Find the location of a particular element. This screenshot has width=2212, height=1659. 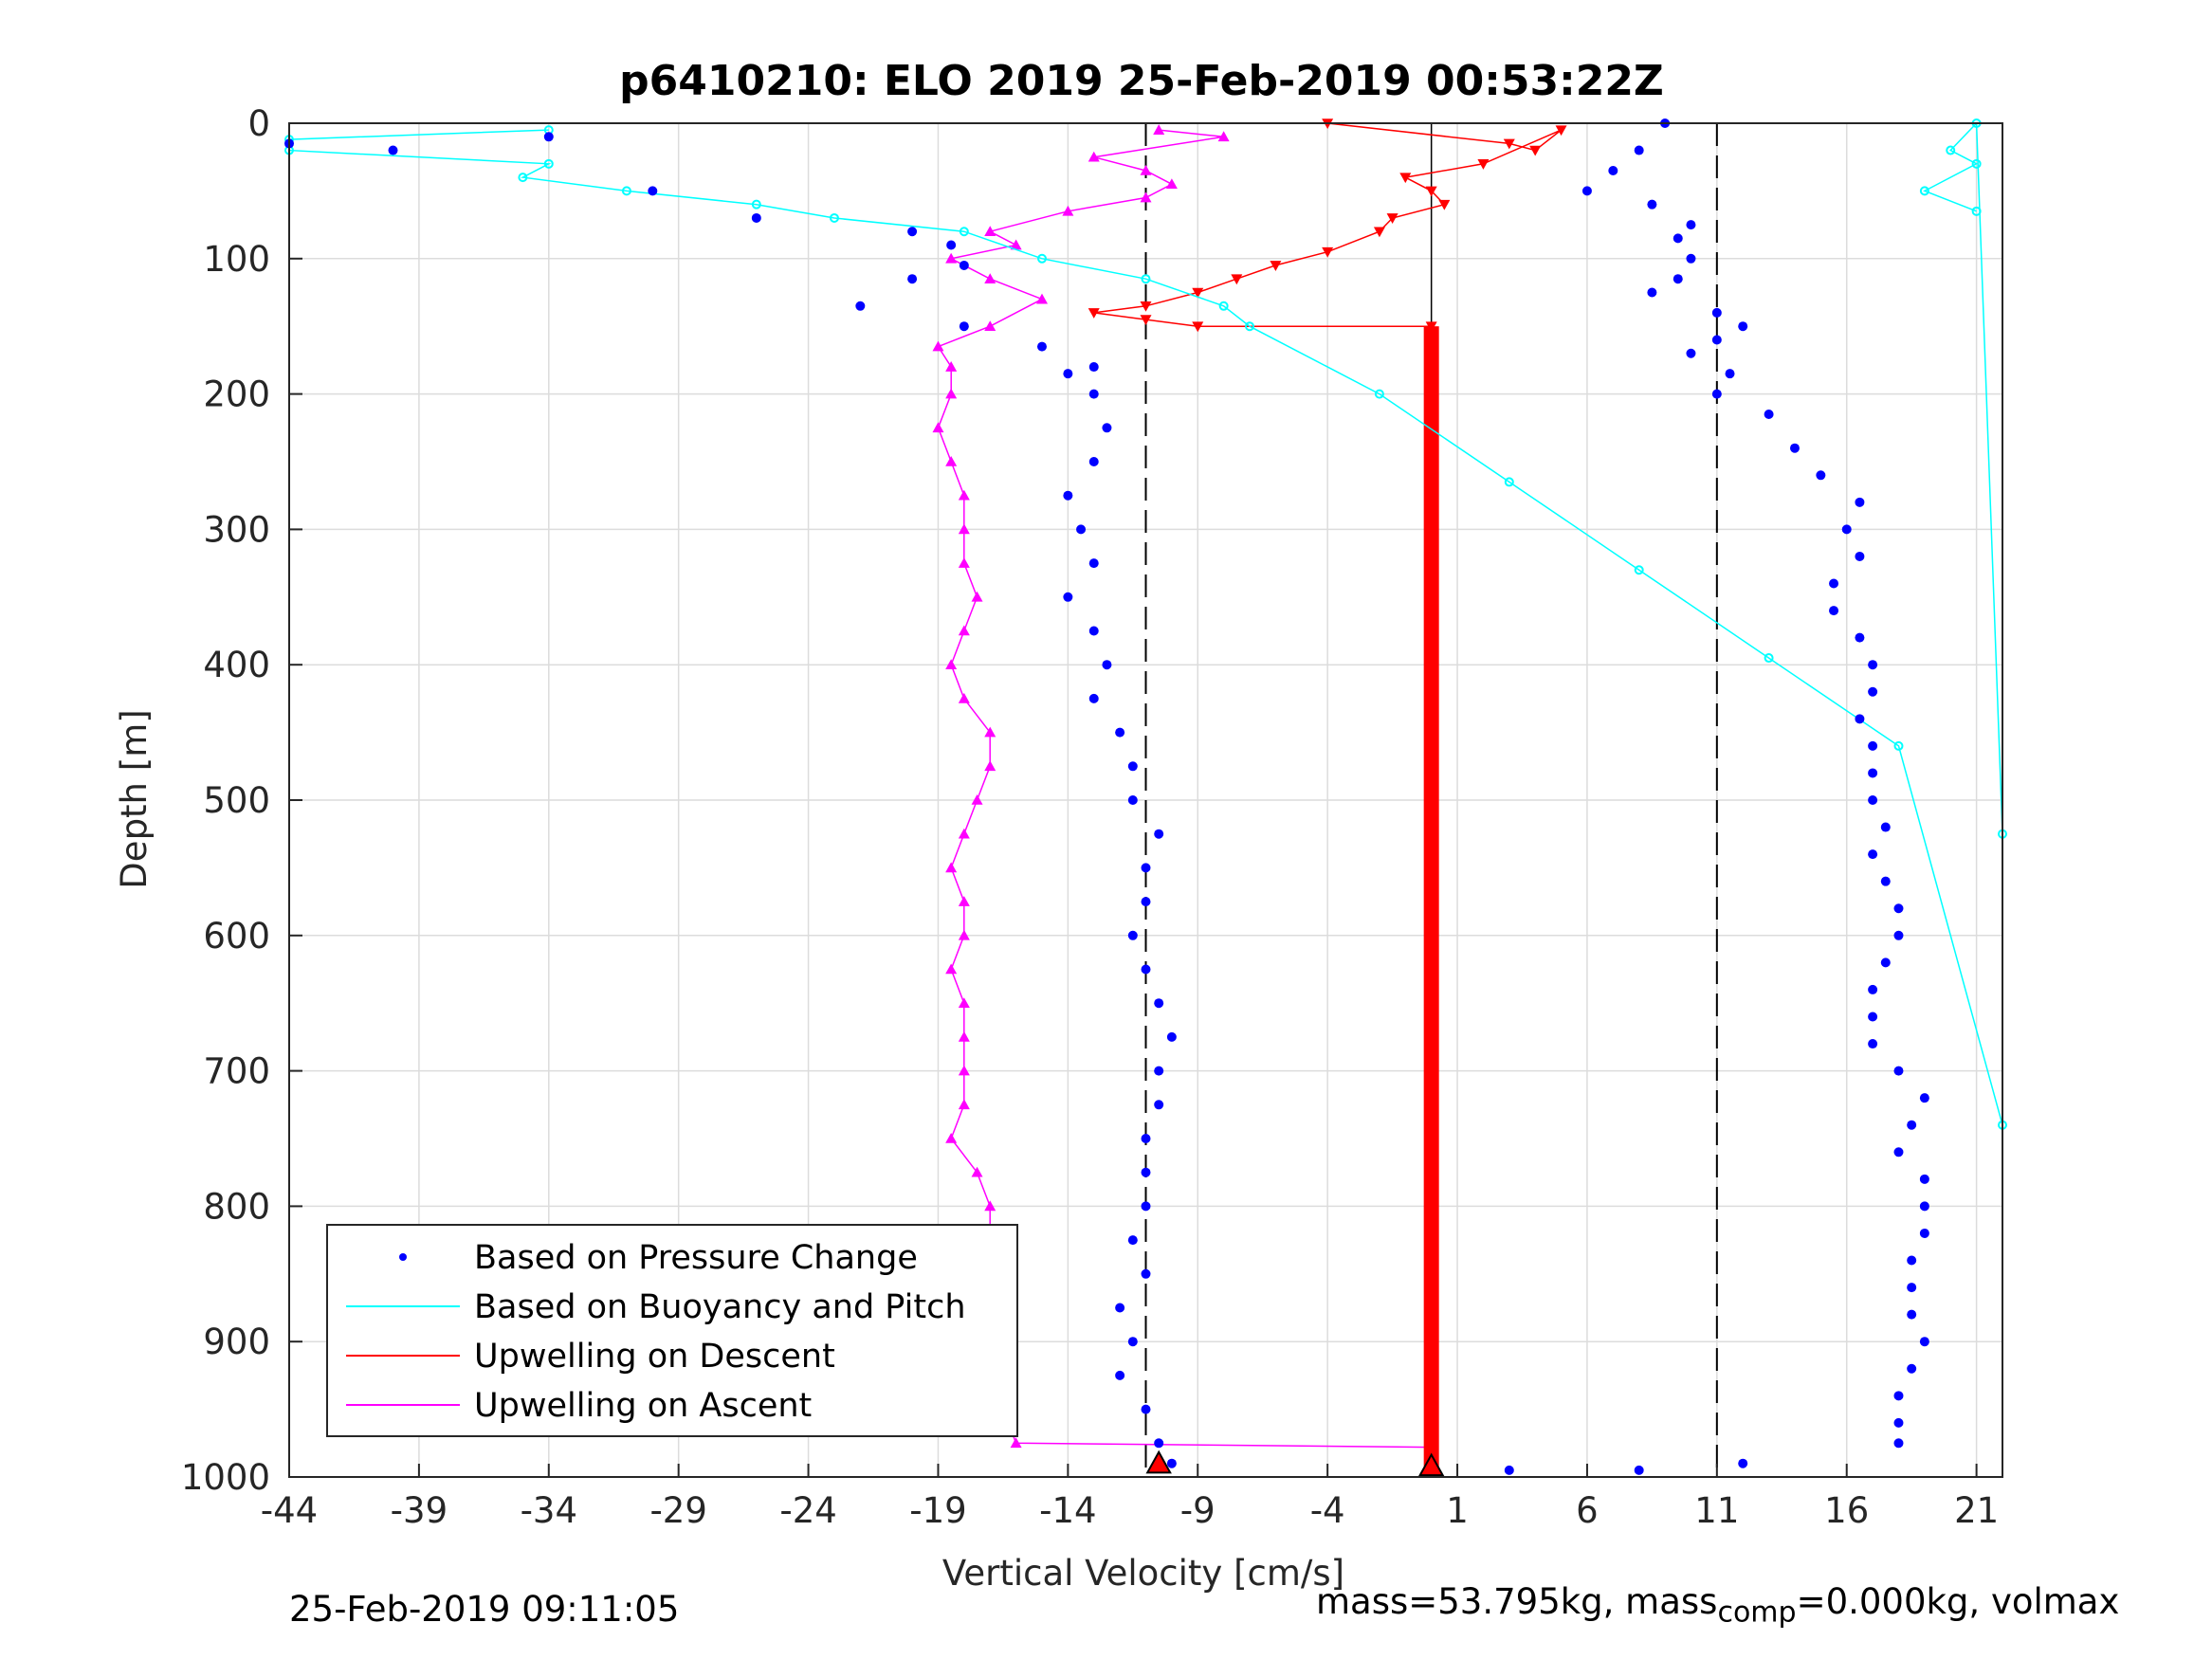

legend-entry-pressure: Based on Pressure Change is located at coordinates (696, 1258).